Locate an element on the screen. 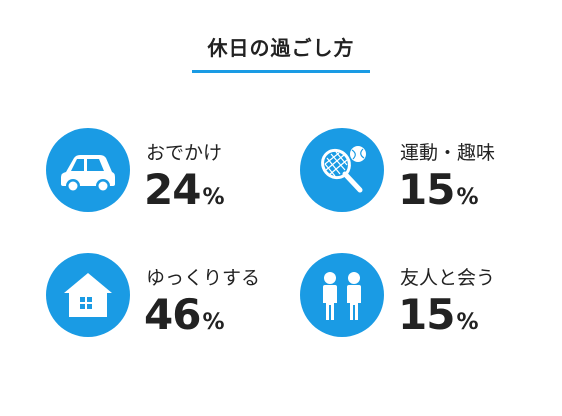 The height and width of the screenshot is (416, 562). car-icon is located at coordinates (88, 170).